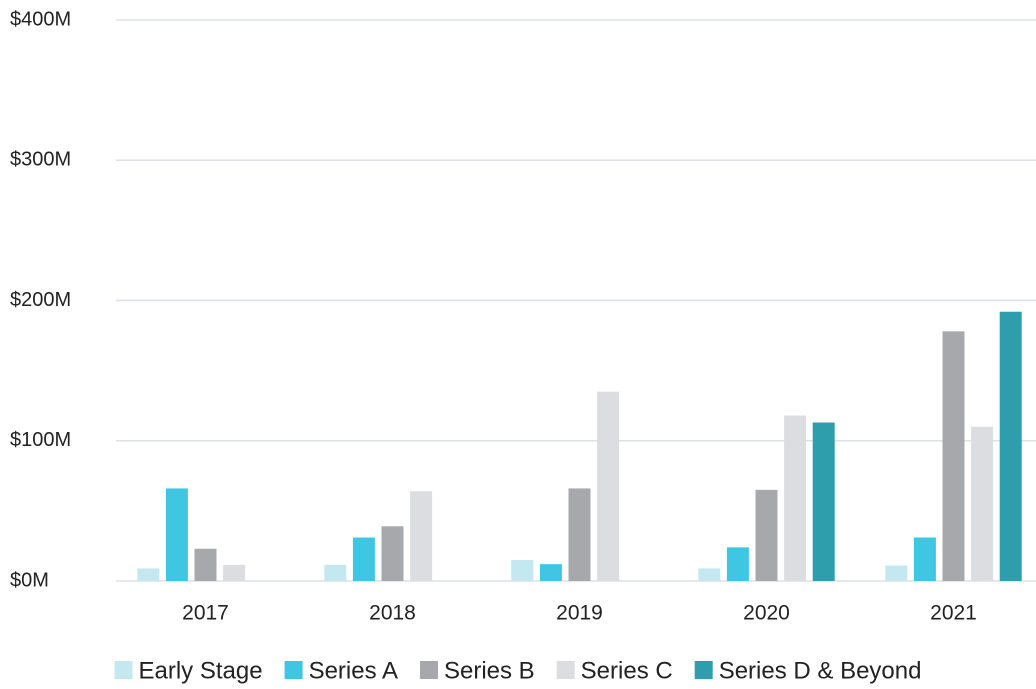 This screenshot has width=1036, height=689. I want to click on legend-label: Series C, so click(627, 670).